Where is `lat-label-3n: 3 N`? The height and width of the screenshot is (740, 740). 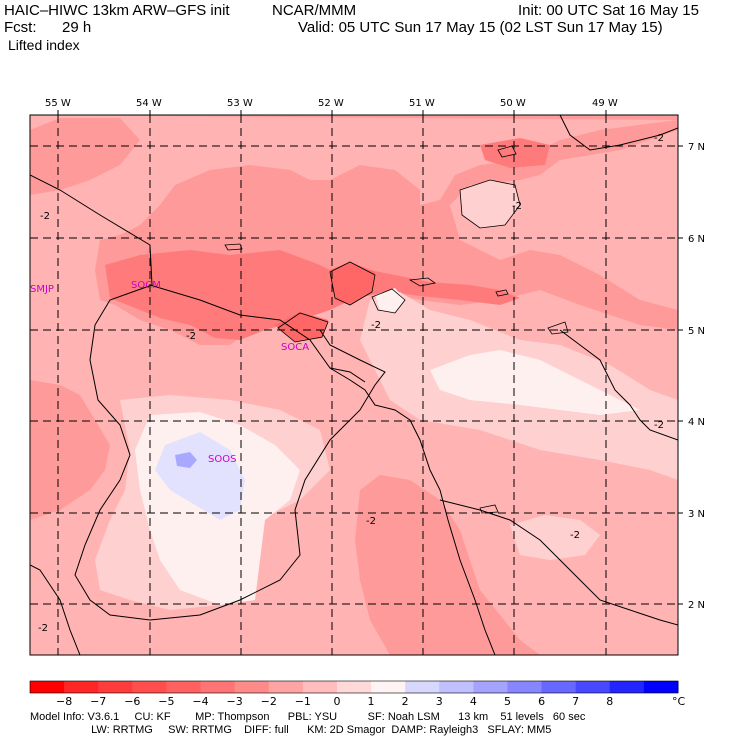
lat-label-3n: 3 N is located at coordinates (696, 514).